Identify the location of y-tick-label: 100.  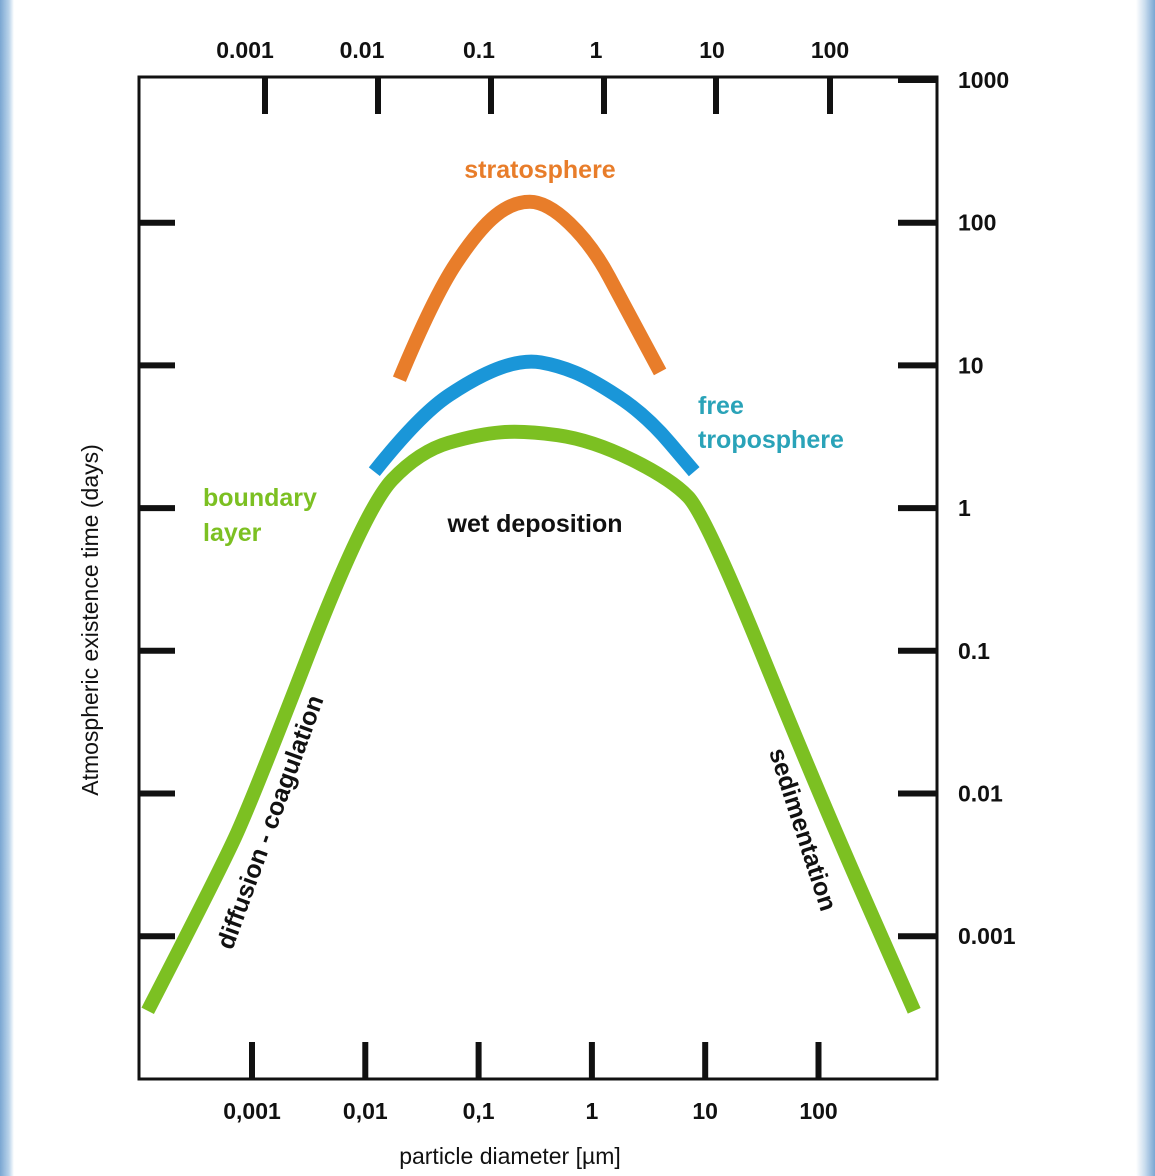
(977, 223).